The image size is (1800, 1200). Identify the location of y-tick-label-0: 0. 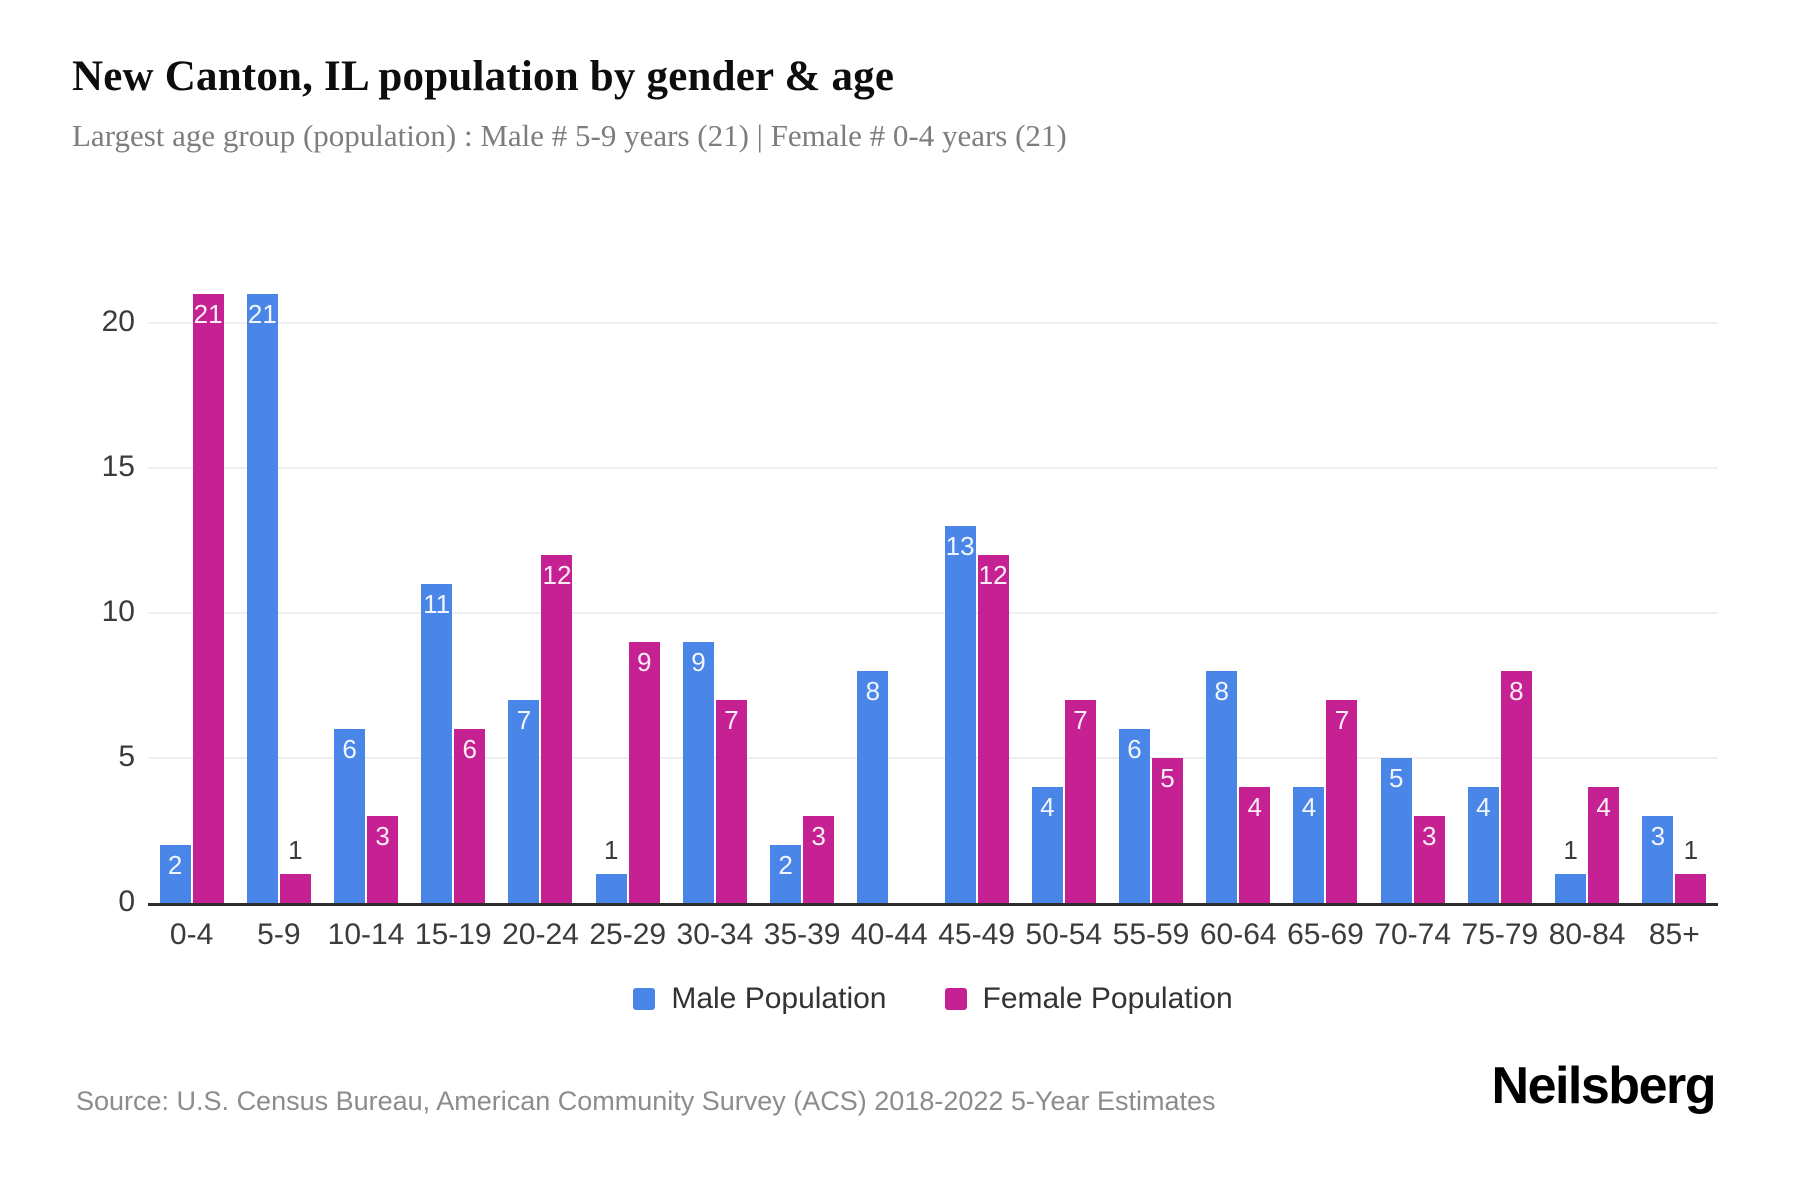
(126, 901).